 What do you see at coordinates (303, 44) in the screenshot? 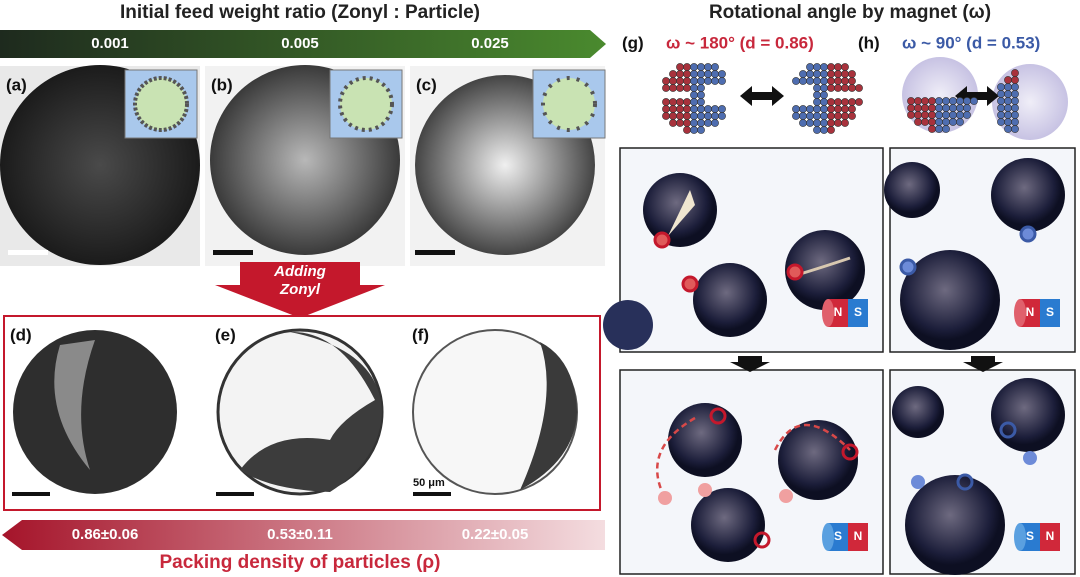
I see `ratio-arrow` at bounding box center [303, 44].